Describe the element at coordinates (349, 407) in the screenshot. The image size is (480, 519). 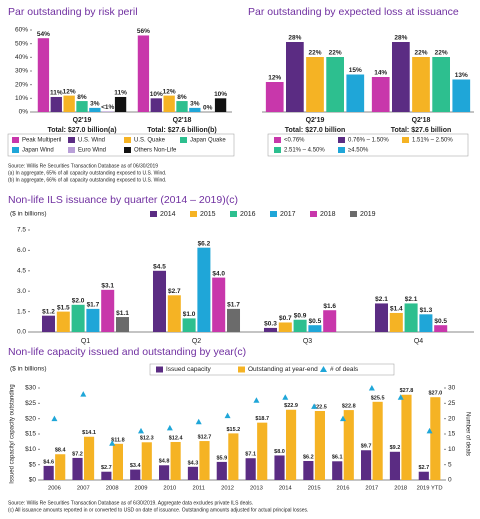
I see `value-label: $22.8` at that location.